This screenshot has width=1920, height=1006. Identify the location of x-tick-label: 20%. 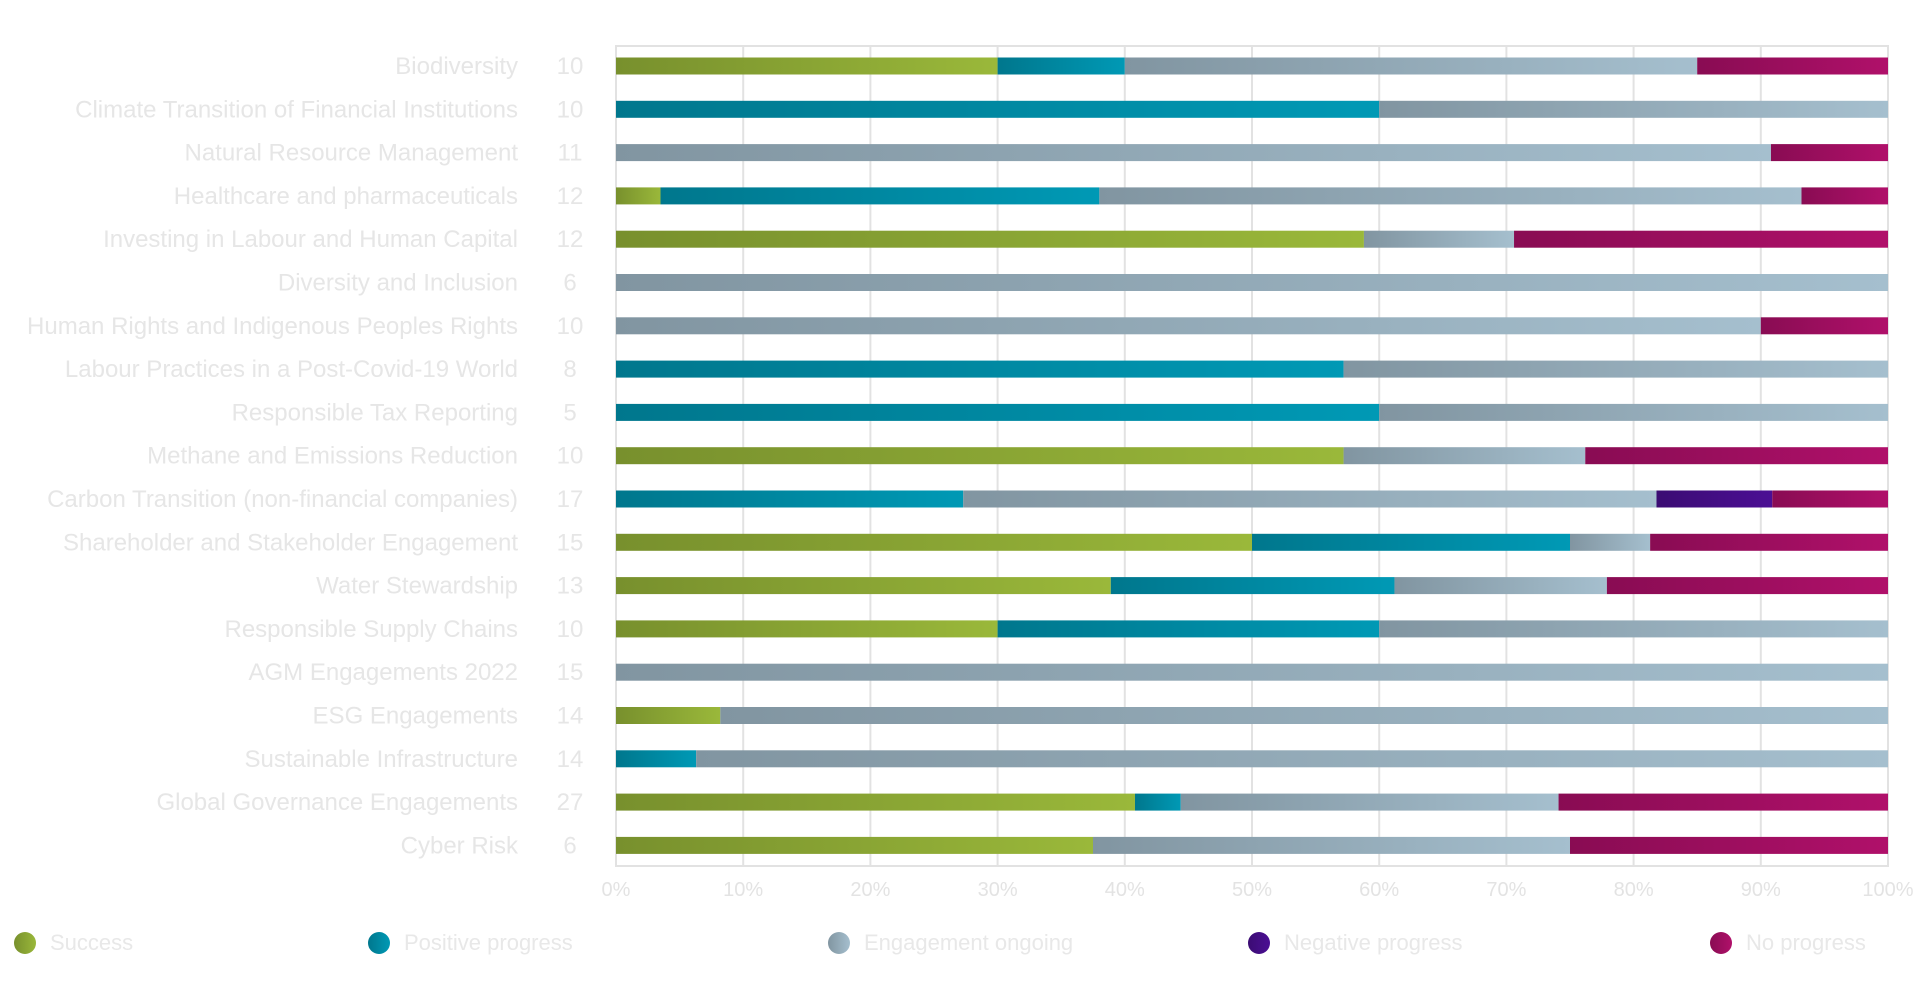
(870, 890).